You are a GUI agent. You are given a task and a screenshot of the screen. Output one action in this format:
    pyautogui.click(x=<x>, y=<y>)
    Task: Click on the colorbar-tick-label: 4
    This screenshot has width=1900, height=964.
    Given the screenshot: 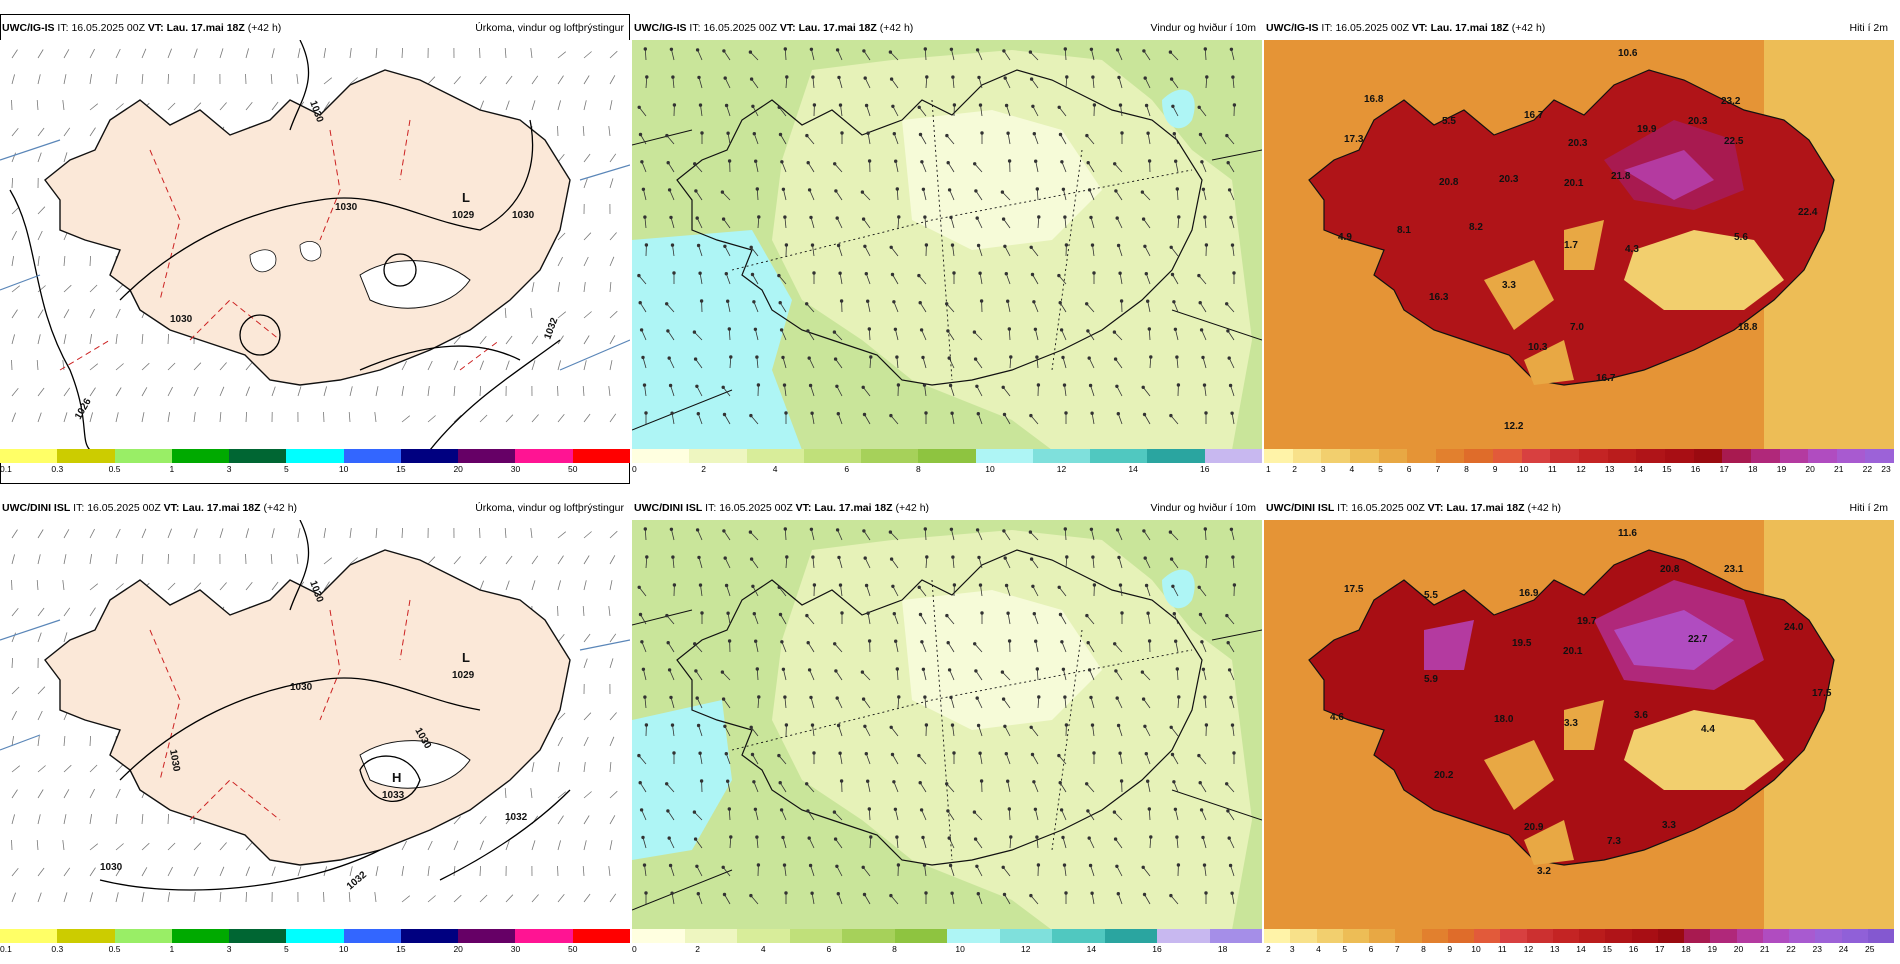 What is the action you would take?
    pyautogui.click(x=763, y=949)
    